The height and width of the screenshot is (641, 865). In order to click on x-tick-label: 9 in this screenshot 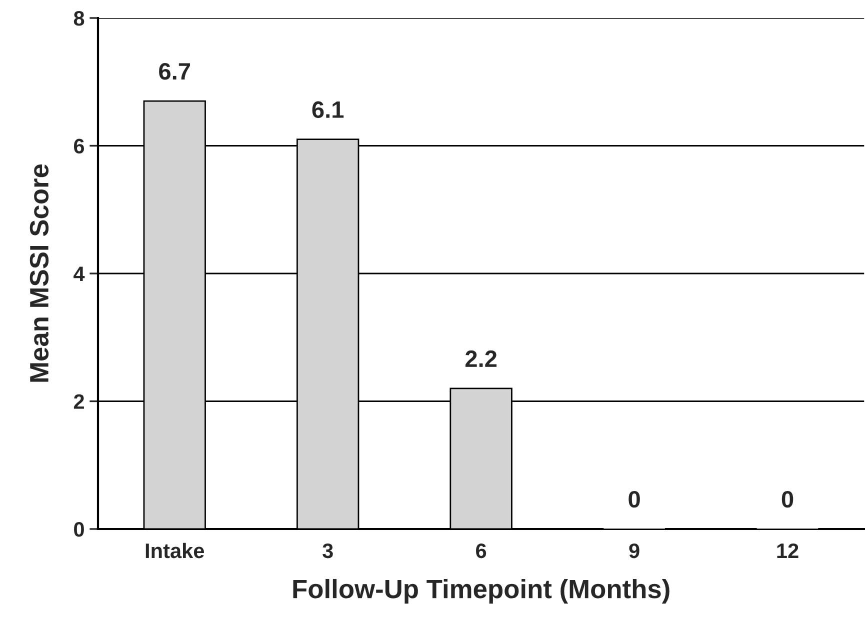, I will do `click(634, 550)`.